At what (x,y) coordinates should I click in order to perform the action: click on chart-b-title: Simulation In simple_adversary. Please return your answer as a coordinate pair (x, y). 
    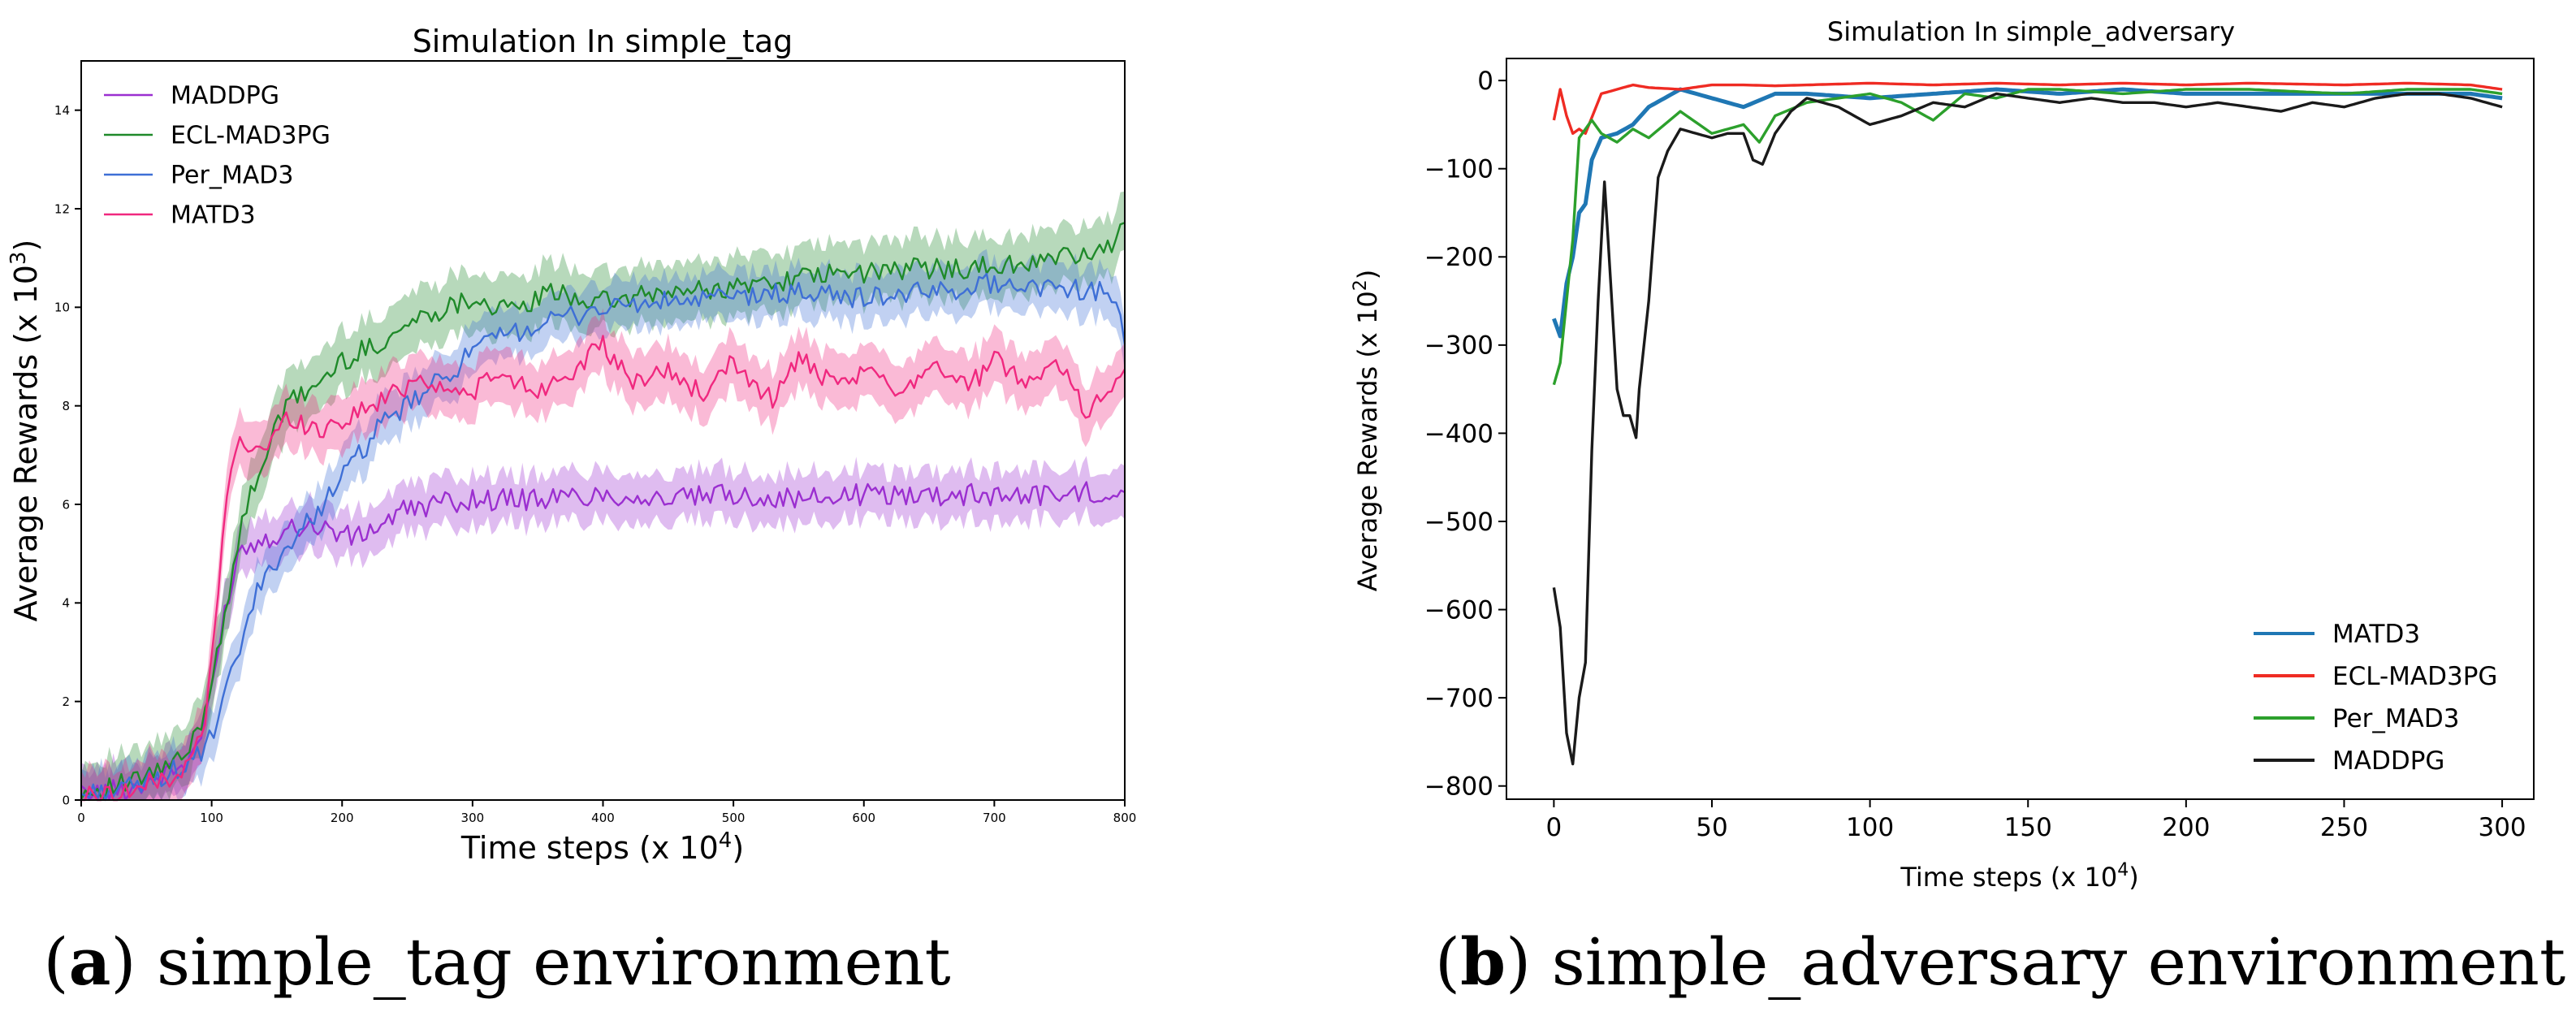
    Looking at the image, I should click on (2031, 31).